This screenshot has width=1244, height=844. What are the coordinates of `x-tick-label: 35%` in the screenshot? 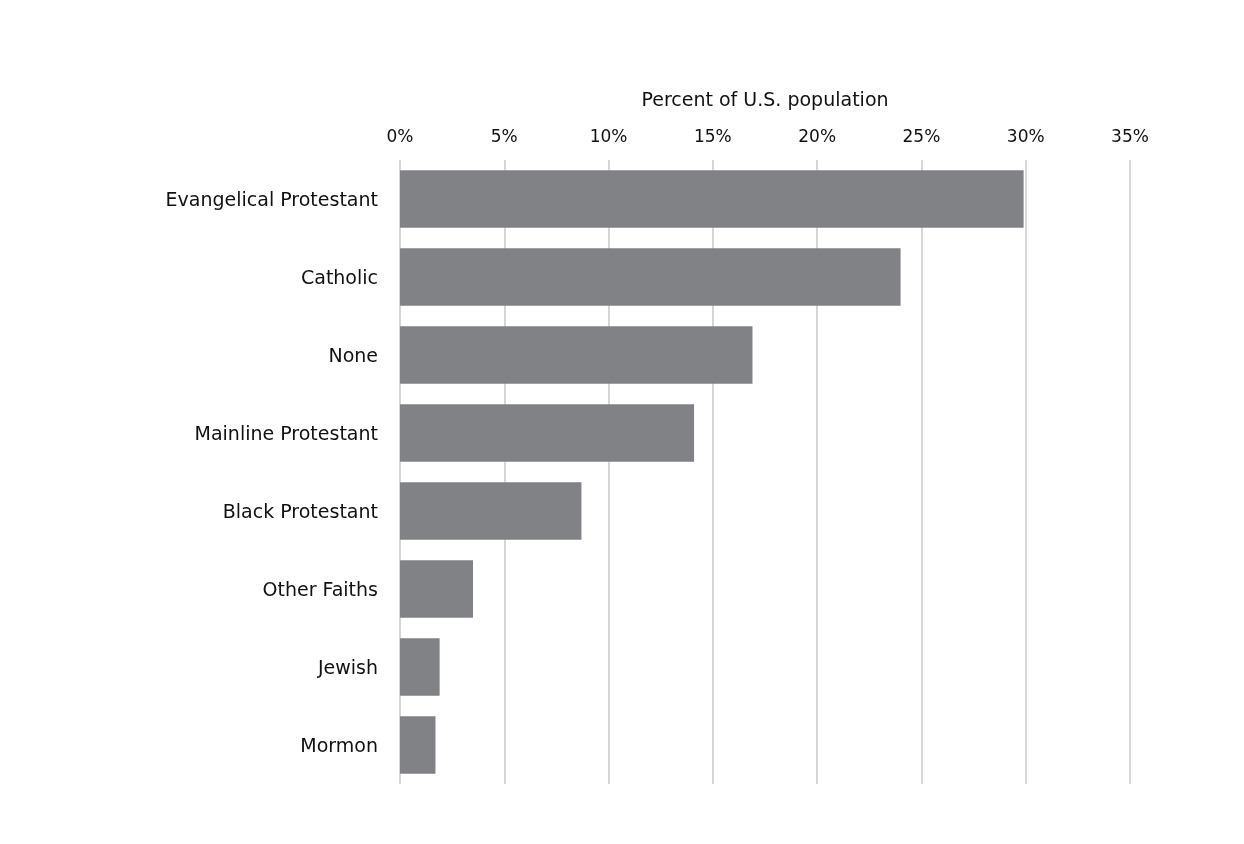 It's located at (1130, 135).